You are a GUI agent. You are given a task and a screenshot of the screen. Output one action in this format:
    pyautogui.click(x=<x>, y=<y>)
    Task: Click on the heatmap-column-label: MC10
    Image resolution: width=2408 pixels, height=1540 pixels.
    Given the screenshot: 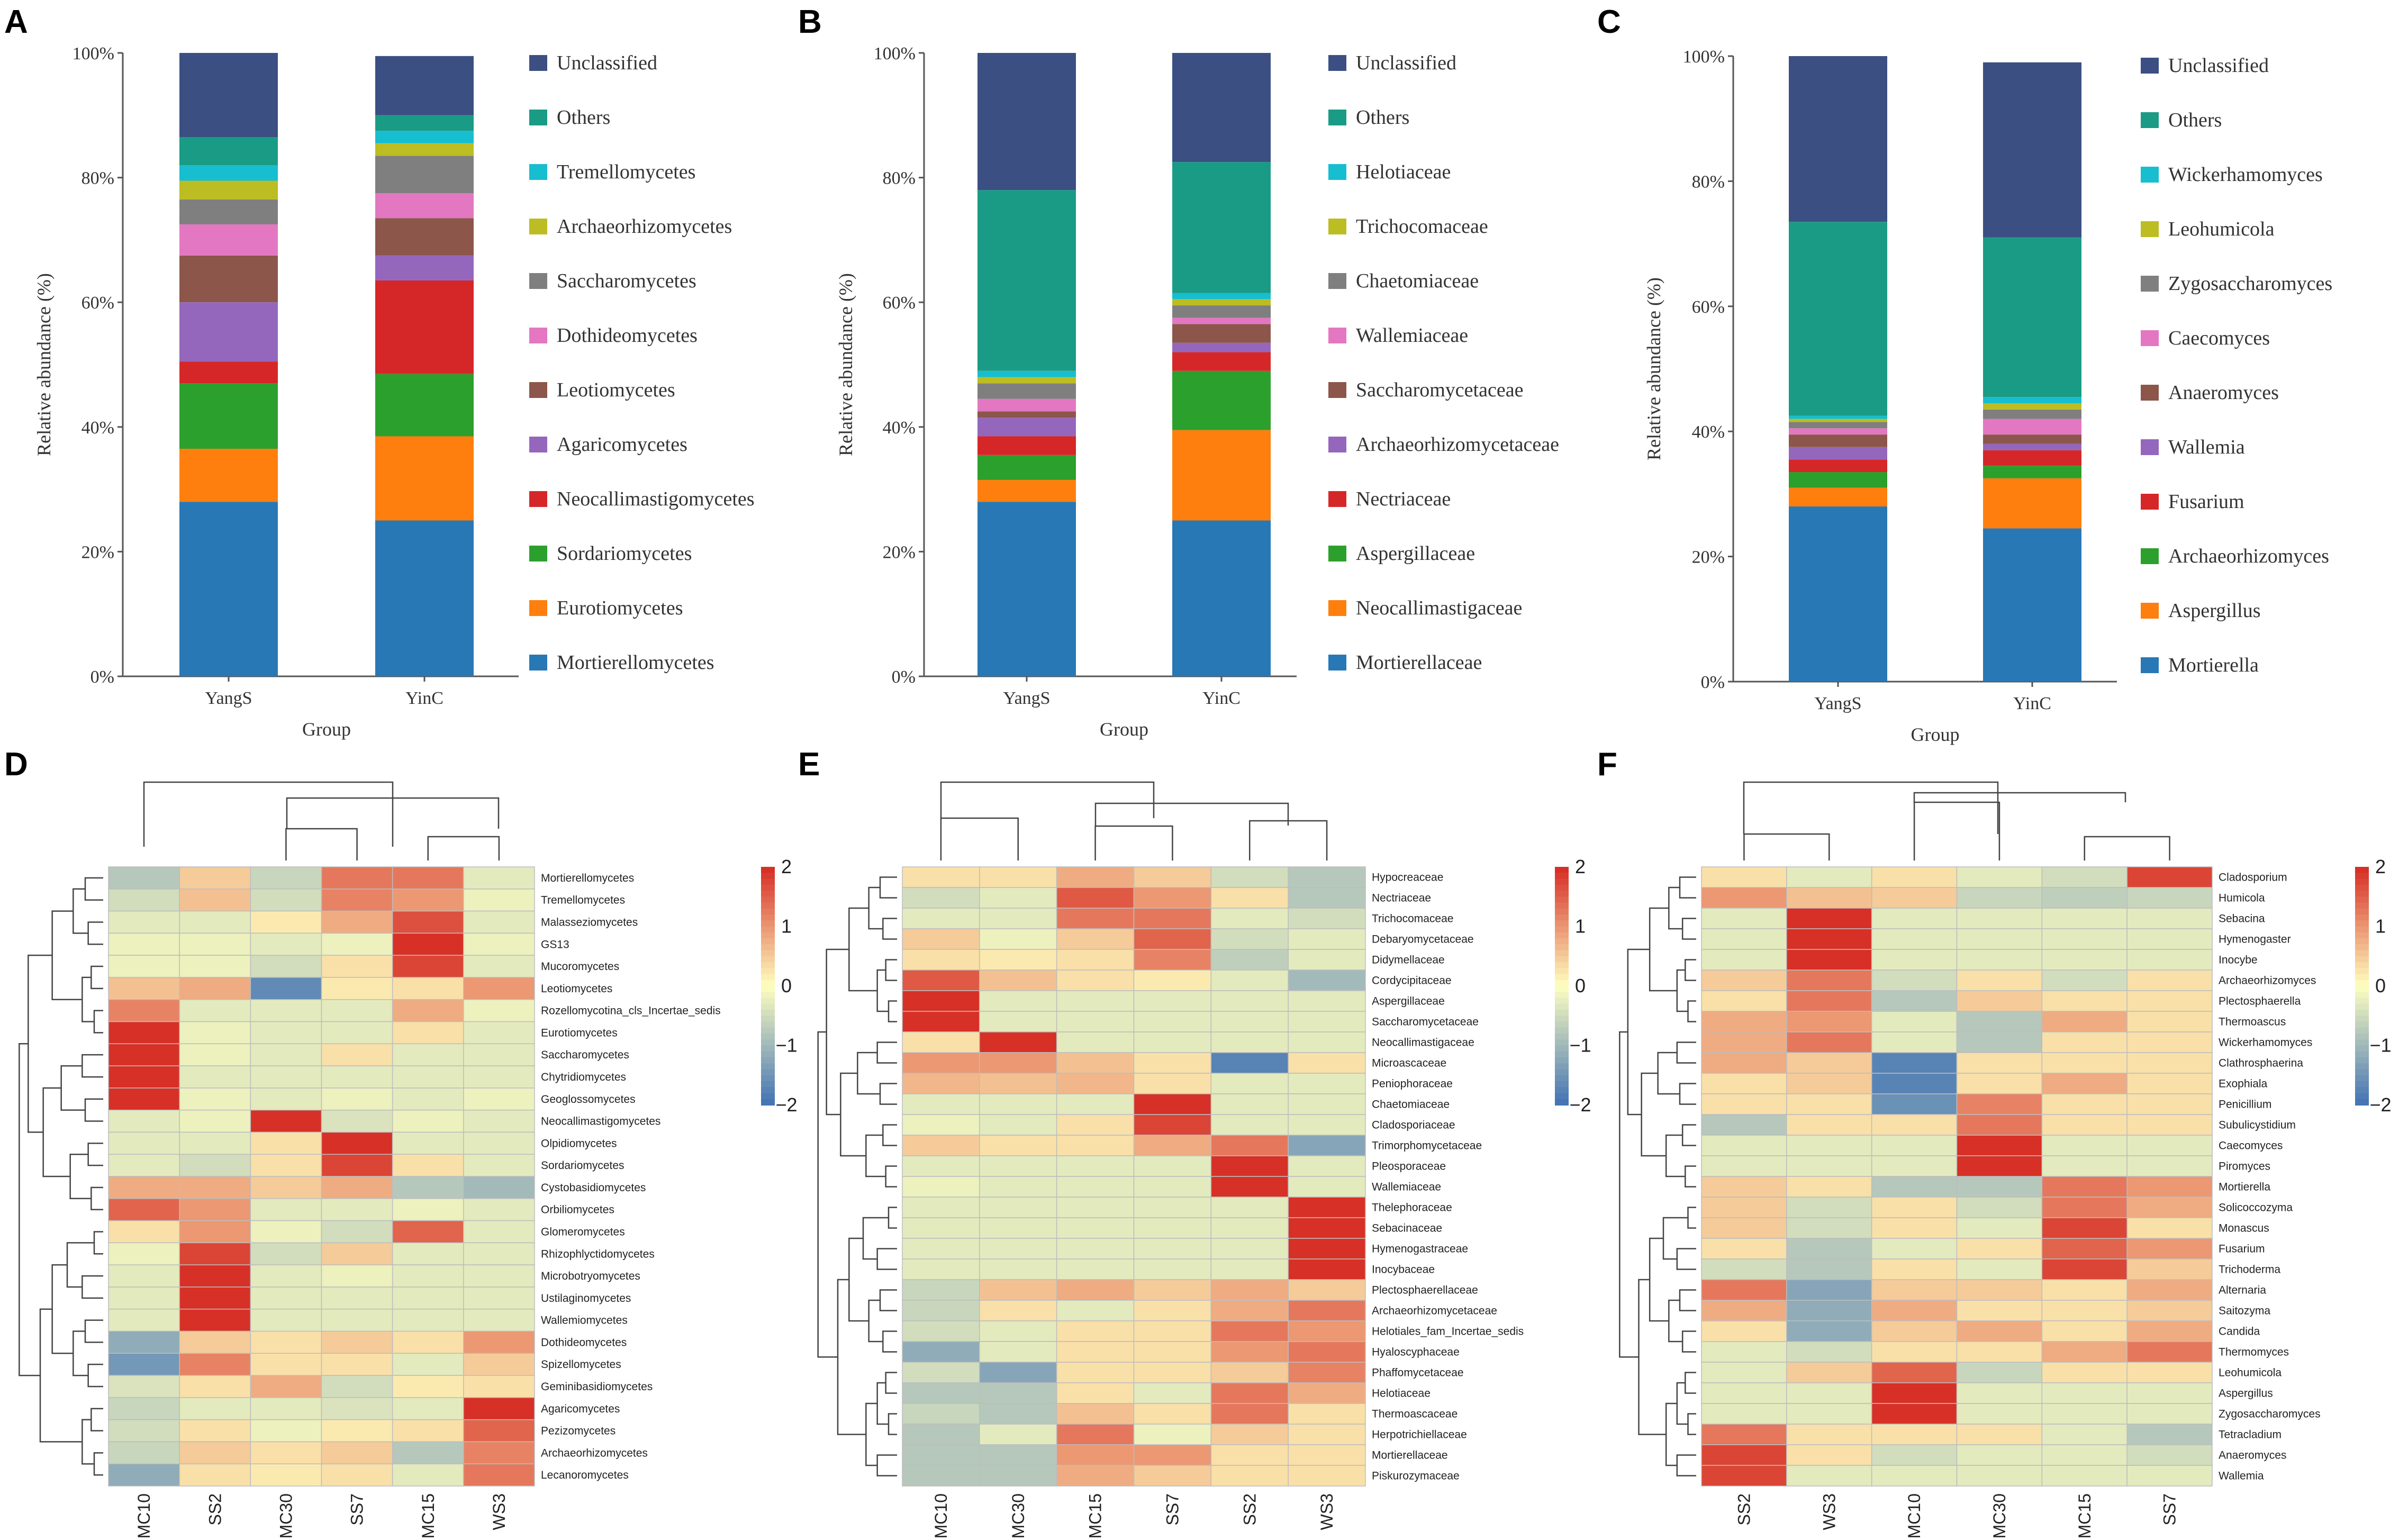 What is the action you would take?
    pyautogui.click(x=941, y=1515)
    